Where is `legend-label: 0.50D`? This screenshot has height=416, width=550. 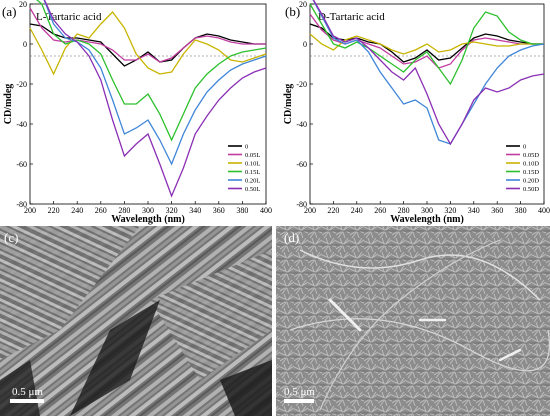
legend-label: 0.50D is located at coordinates (531, 189).